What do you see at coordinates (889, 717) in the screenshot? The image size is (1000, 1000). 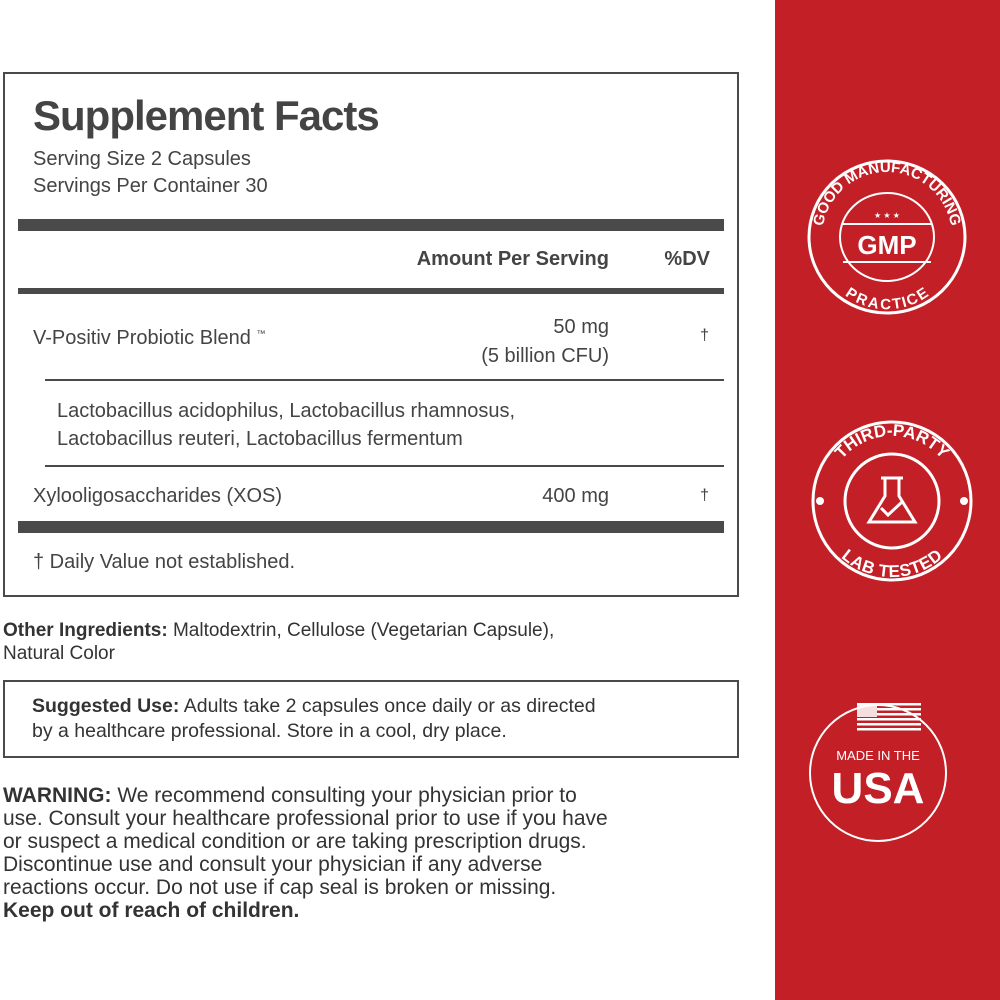 I see `us-flag-icon` at bounding box center [889, 717].